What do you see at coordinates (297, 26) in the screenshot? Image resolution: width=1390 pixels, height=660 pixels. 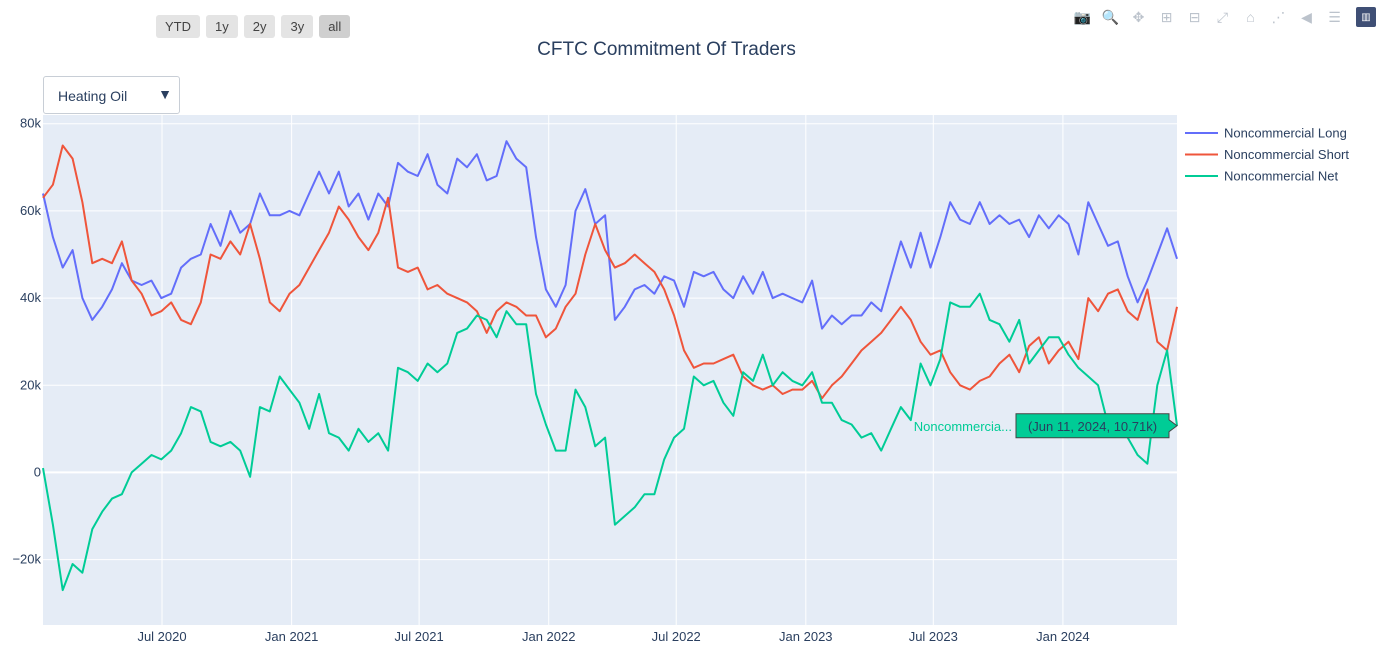 I see `range-button-3y: 3y` at bounding box center [297, 26].